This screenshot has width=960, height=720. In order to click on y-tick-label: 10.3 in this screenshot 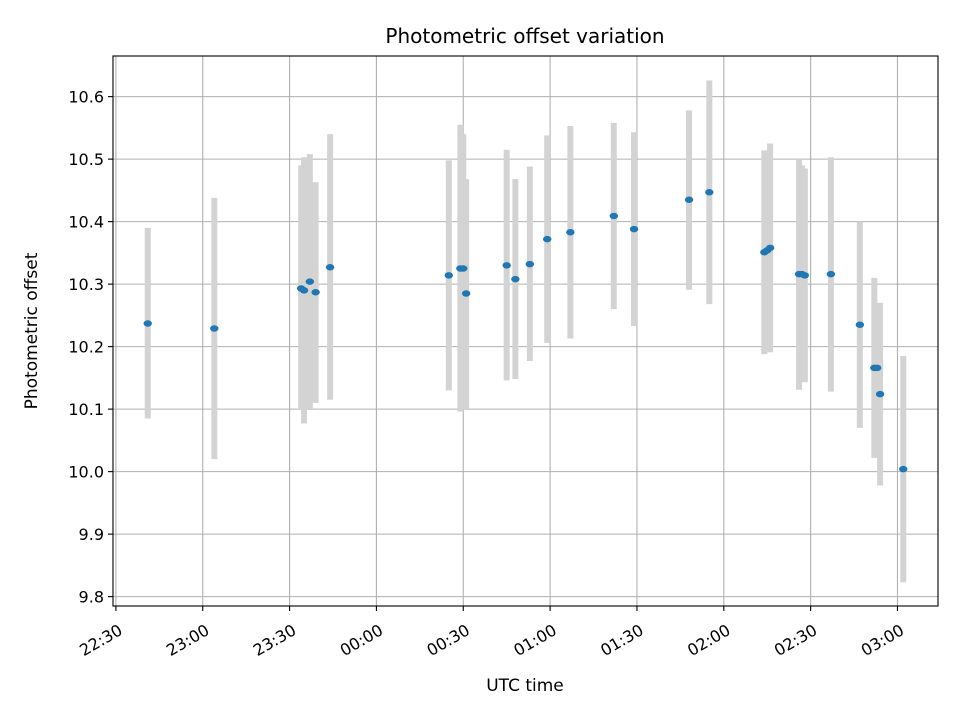, I will do `click(86, 284)`.